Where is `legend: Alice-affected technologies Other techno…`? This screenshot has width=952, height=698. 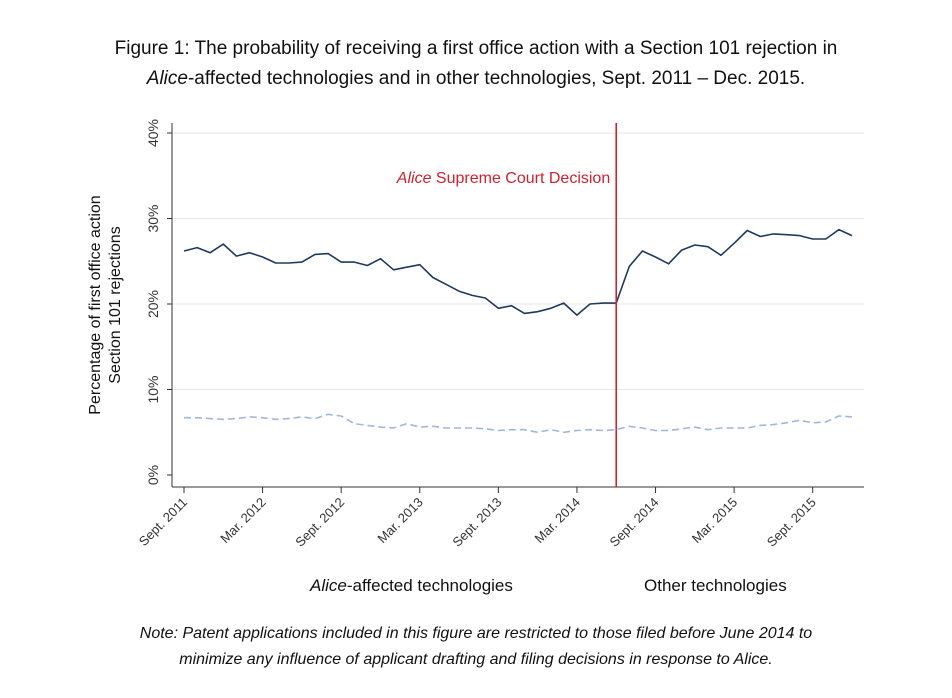
legend: Alice-affected technologies Other techno… is located at coordinates (476, 586).